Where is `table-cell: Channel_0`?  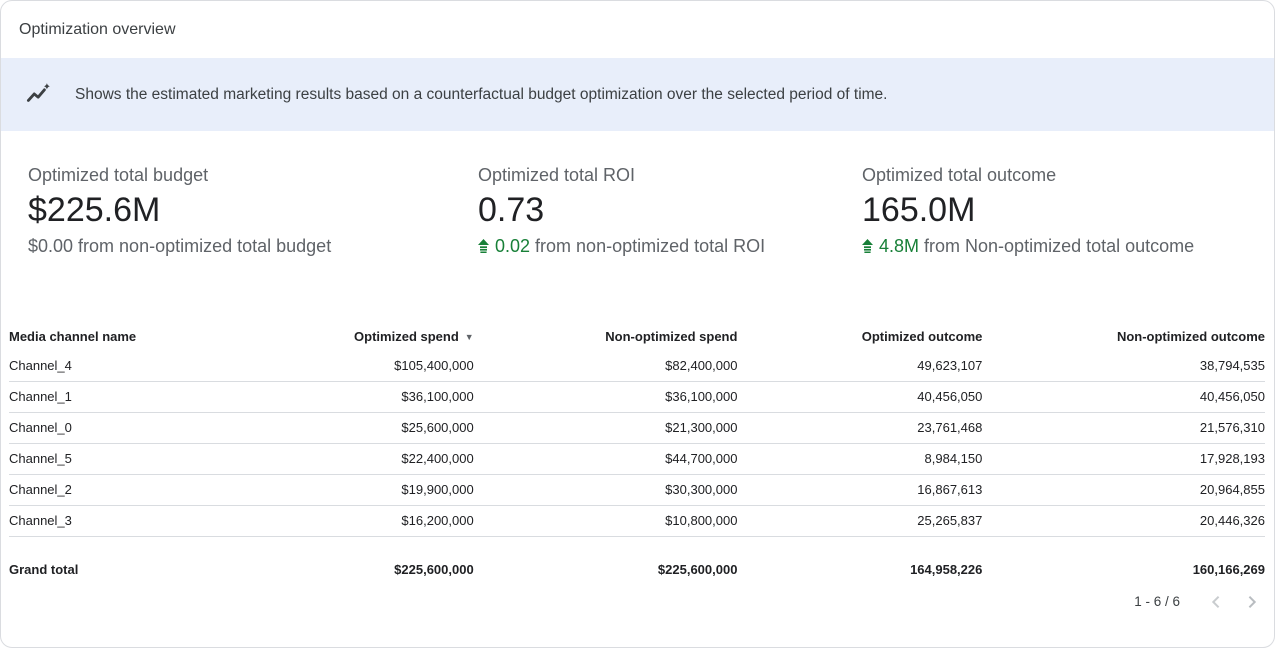 table-cell: Channel_0 is located at coordinates (147, 428).